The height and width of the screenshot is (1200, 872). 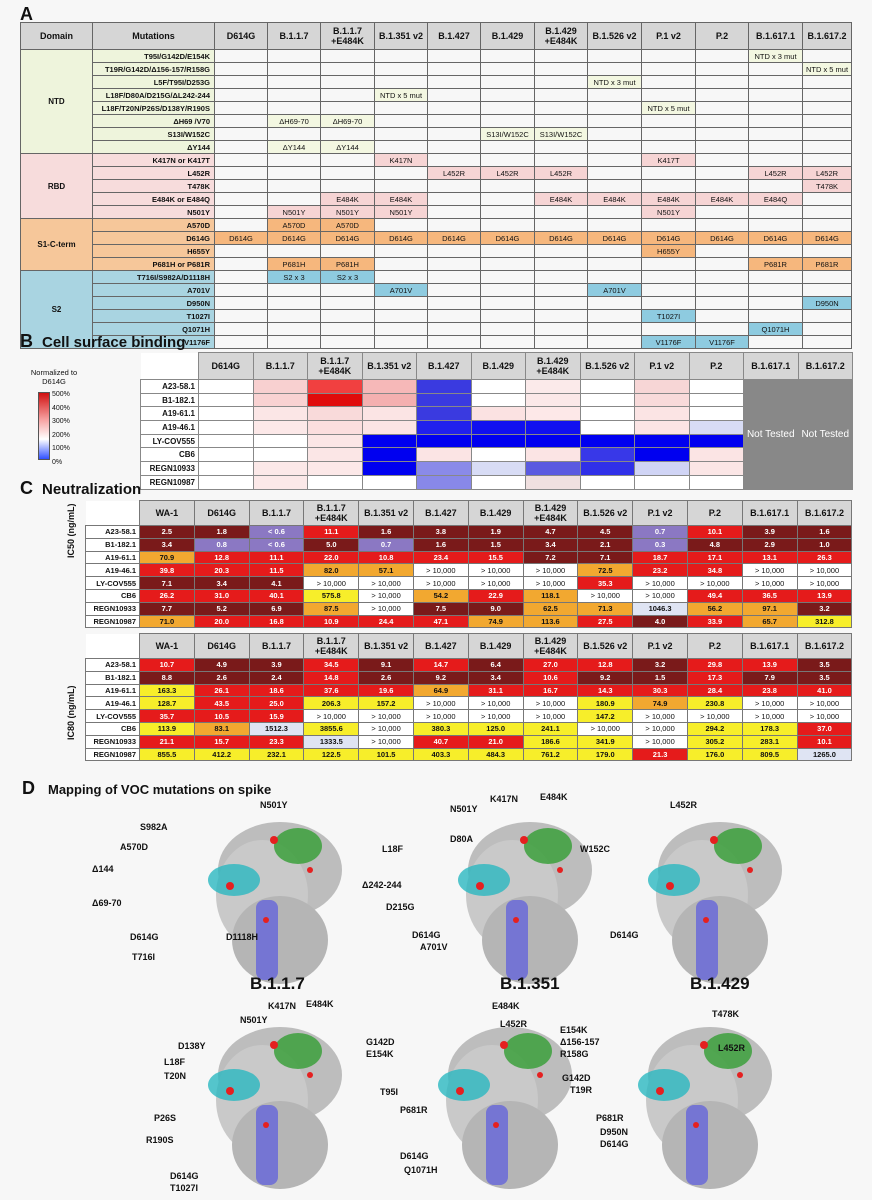 I want to click on variant-header: B.1.526 v2, so click(x=614, y=36).